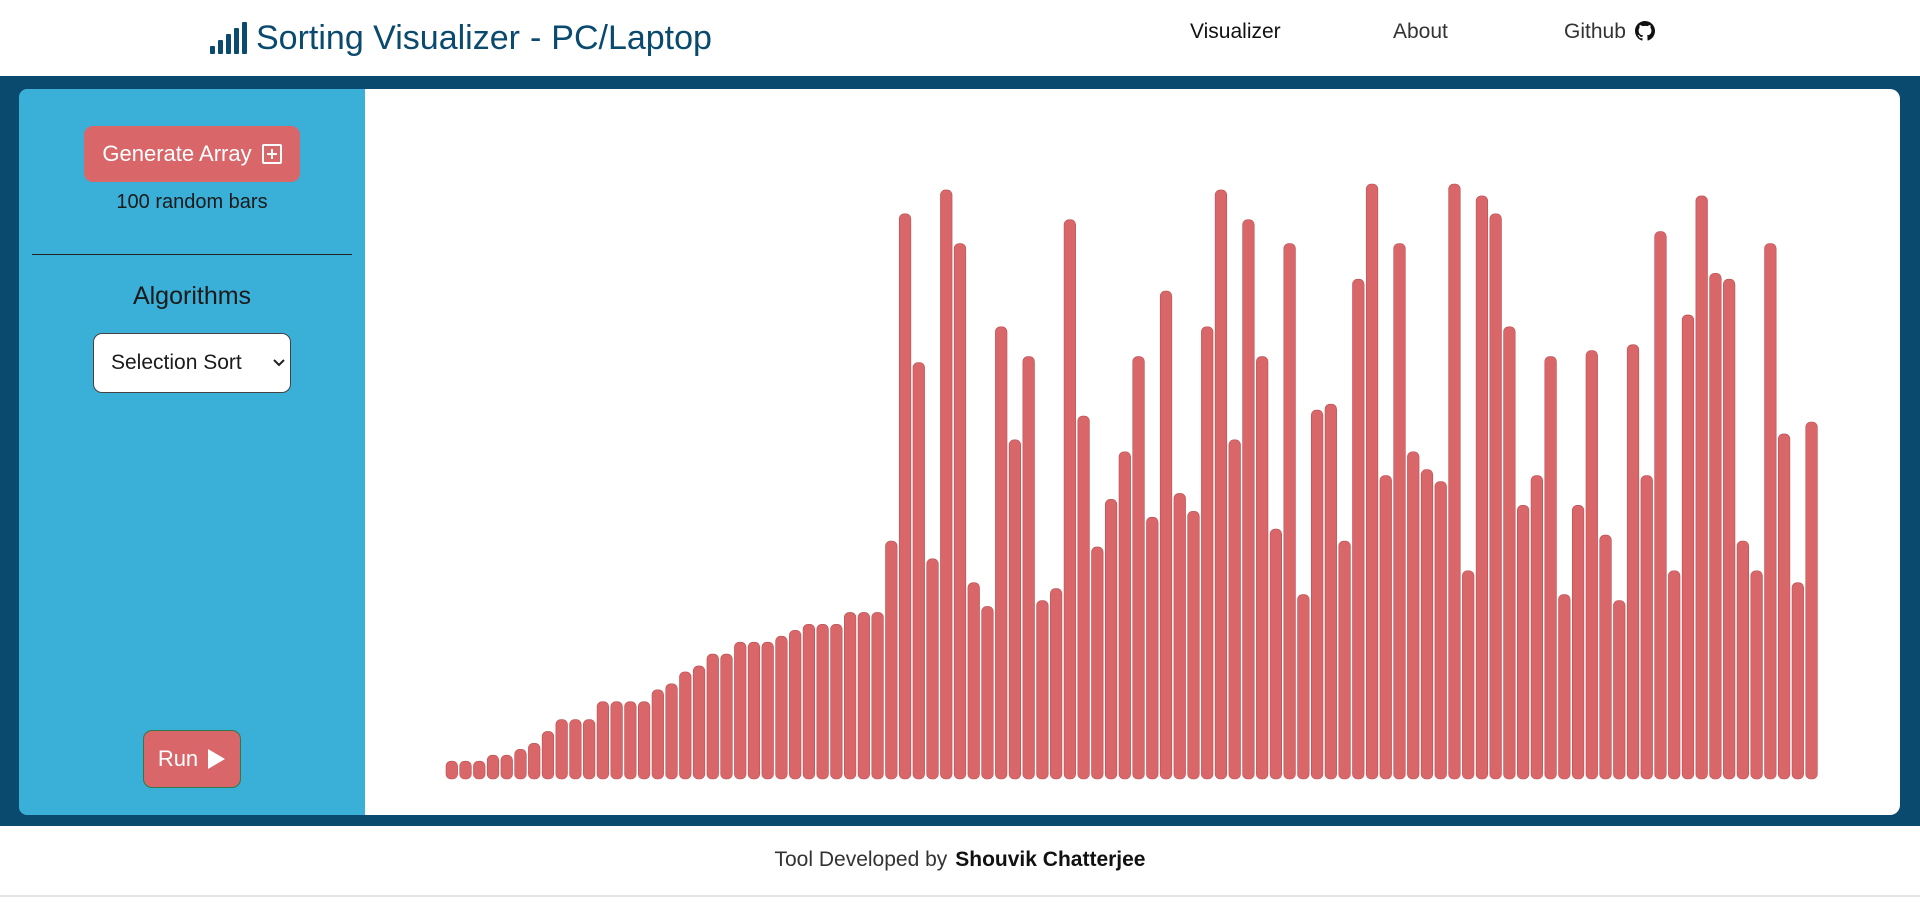  Describe the element at coordinates (1420, 31) in the screenshot. I see `nav-link-about: About` at that location.